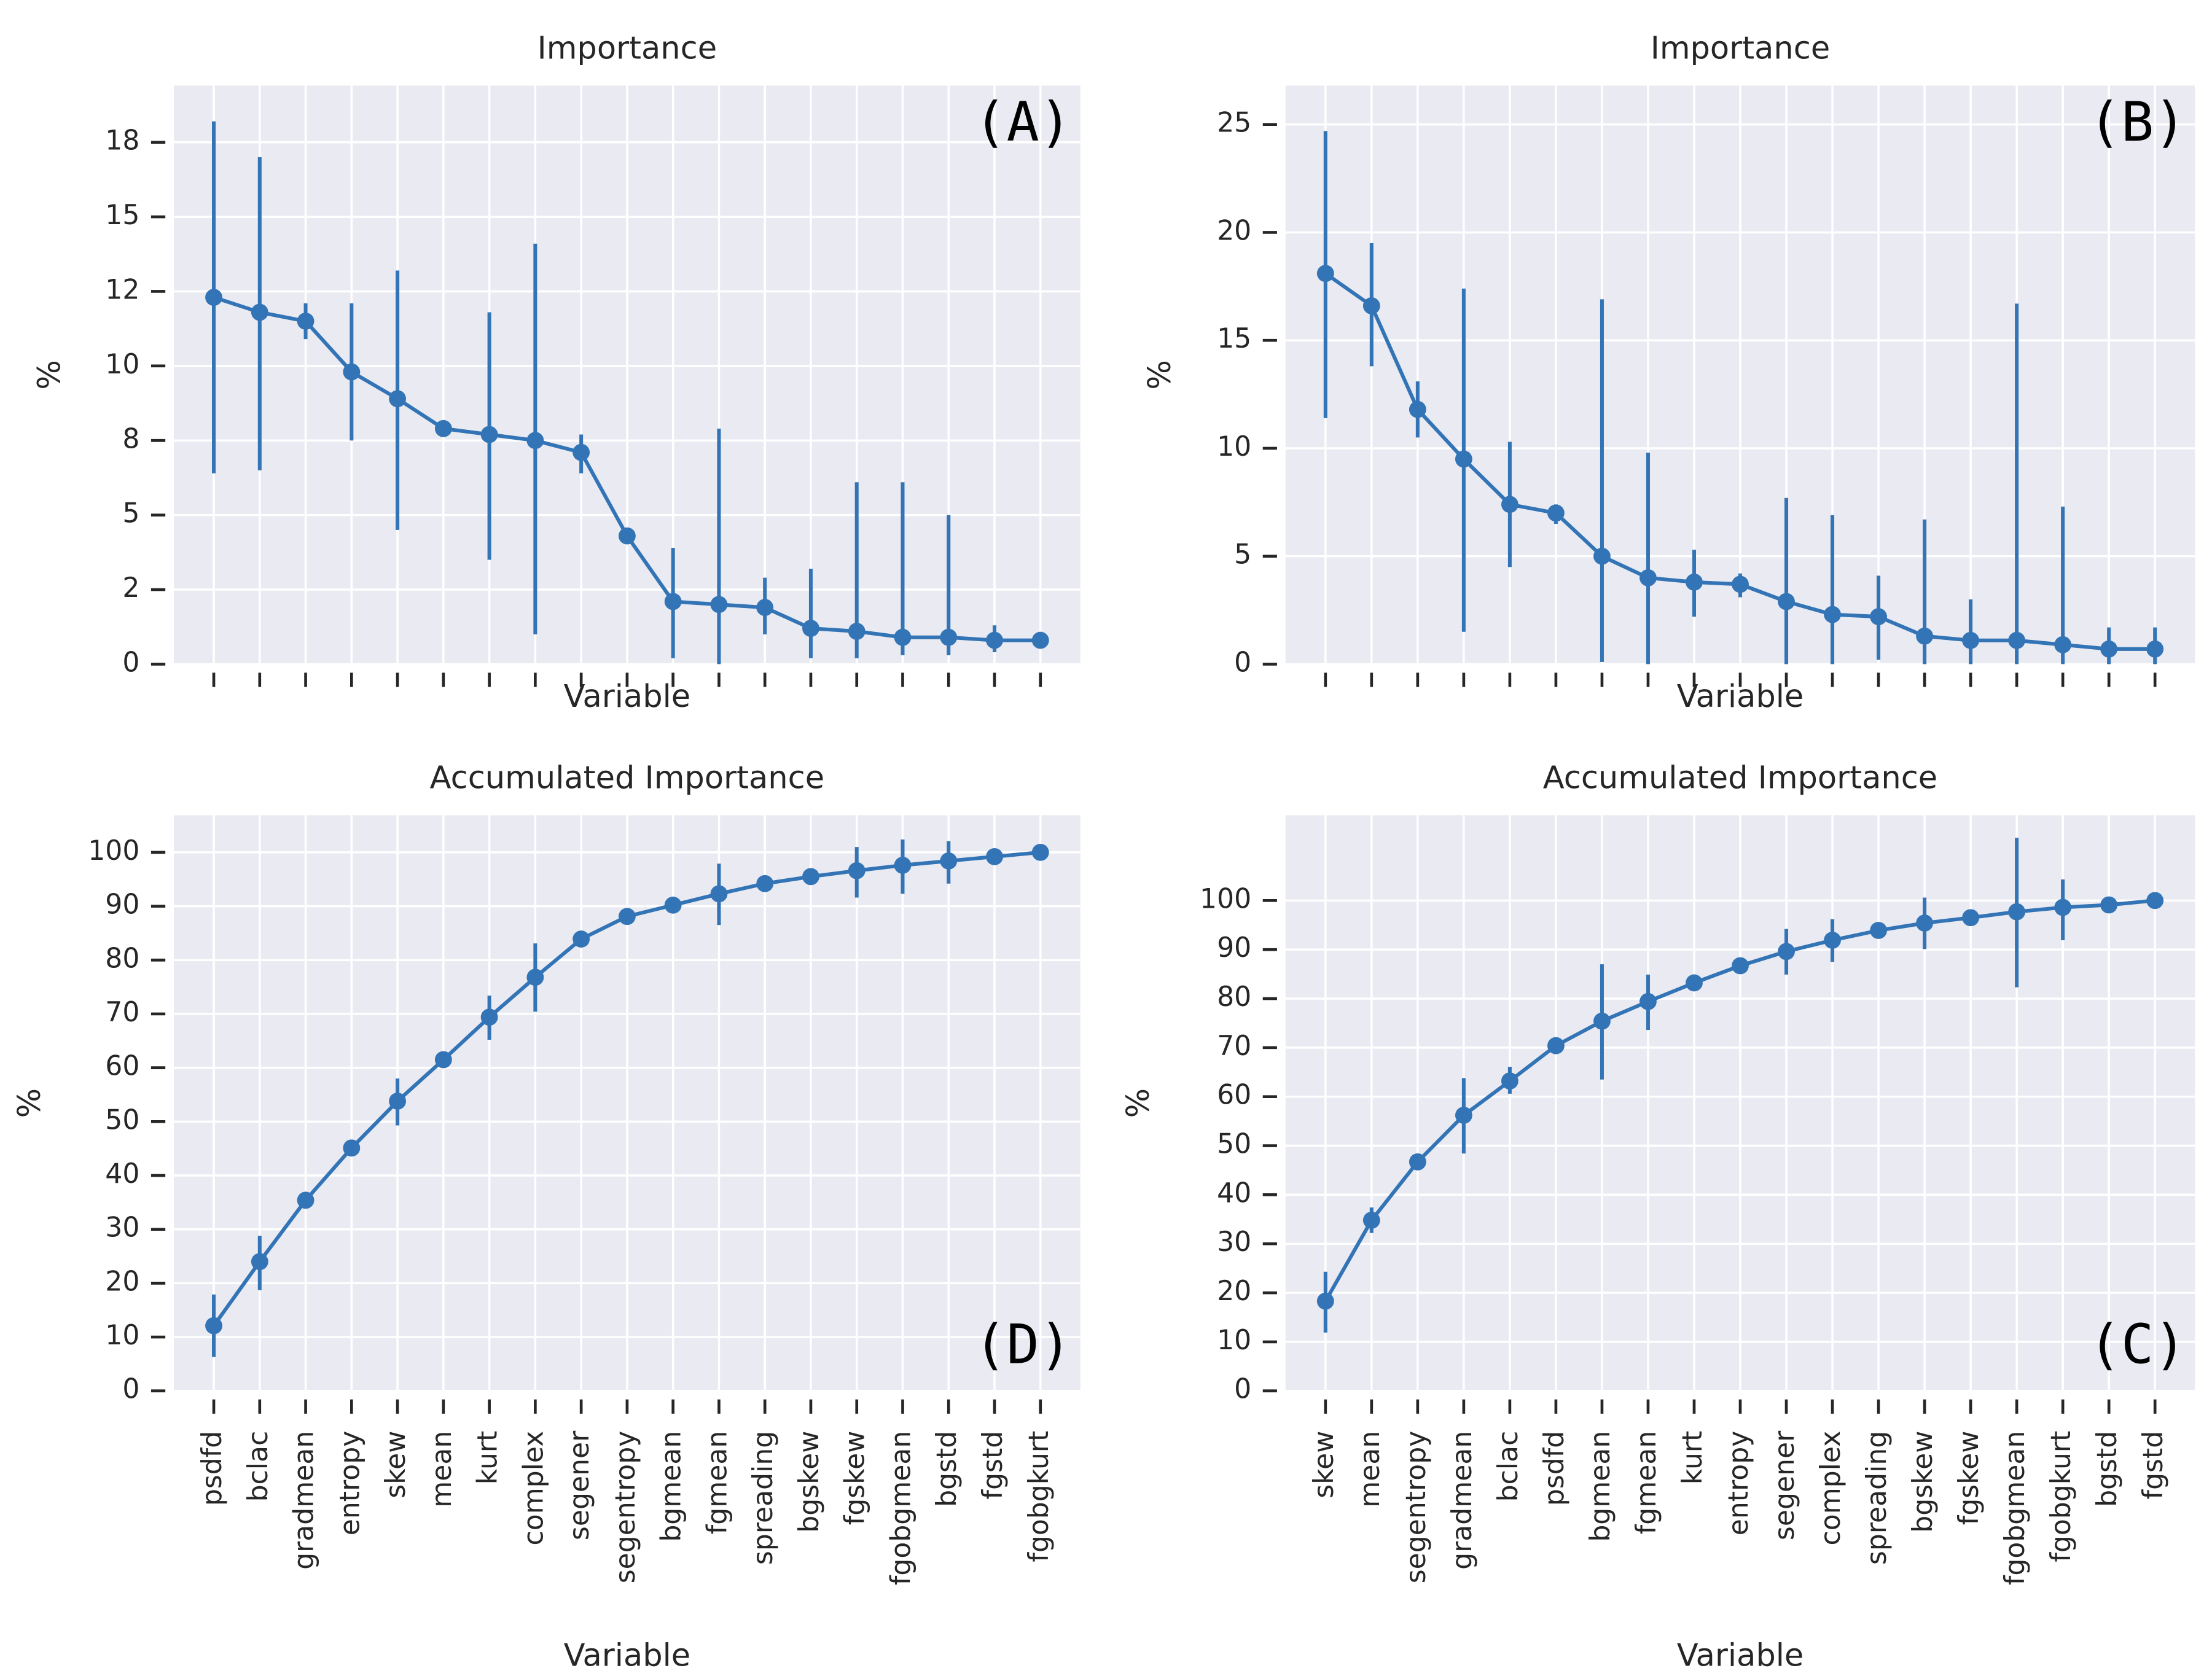 The width and height of the screenshot is (2212, 1676). What do you see at coordinates (113, 851) in the screenshot?
I see `y-tick-label: 100` at bounding box center [113, 851].